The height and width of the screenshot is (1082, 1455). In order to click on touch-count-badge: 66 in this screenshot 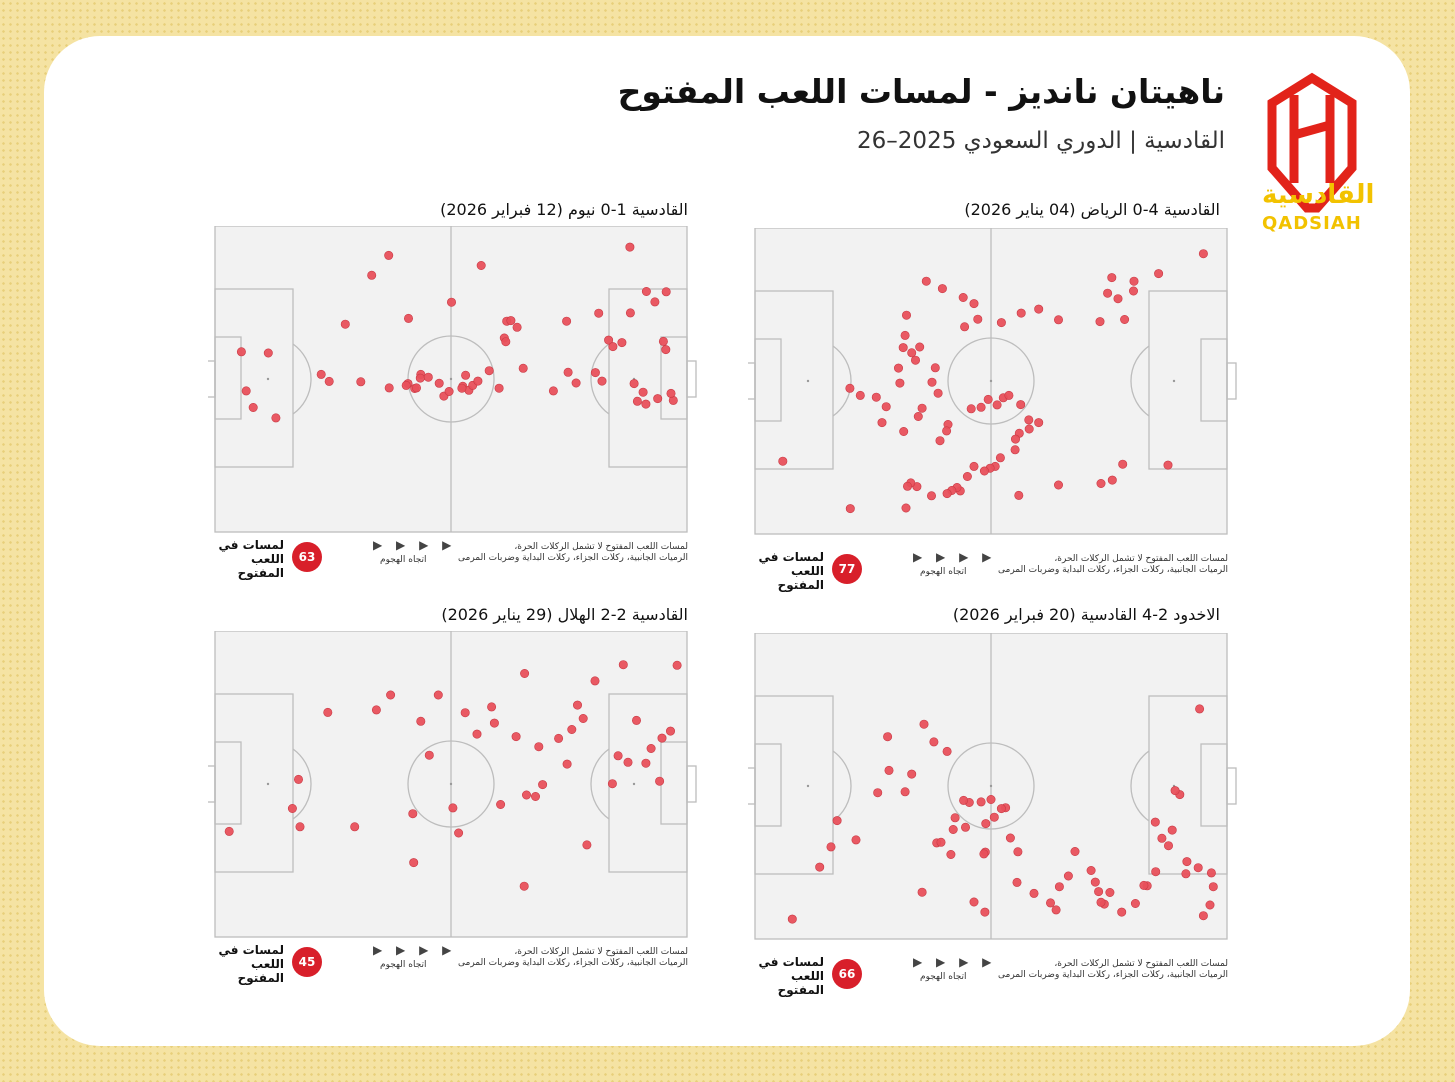, I will do `click(847, 974)`.